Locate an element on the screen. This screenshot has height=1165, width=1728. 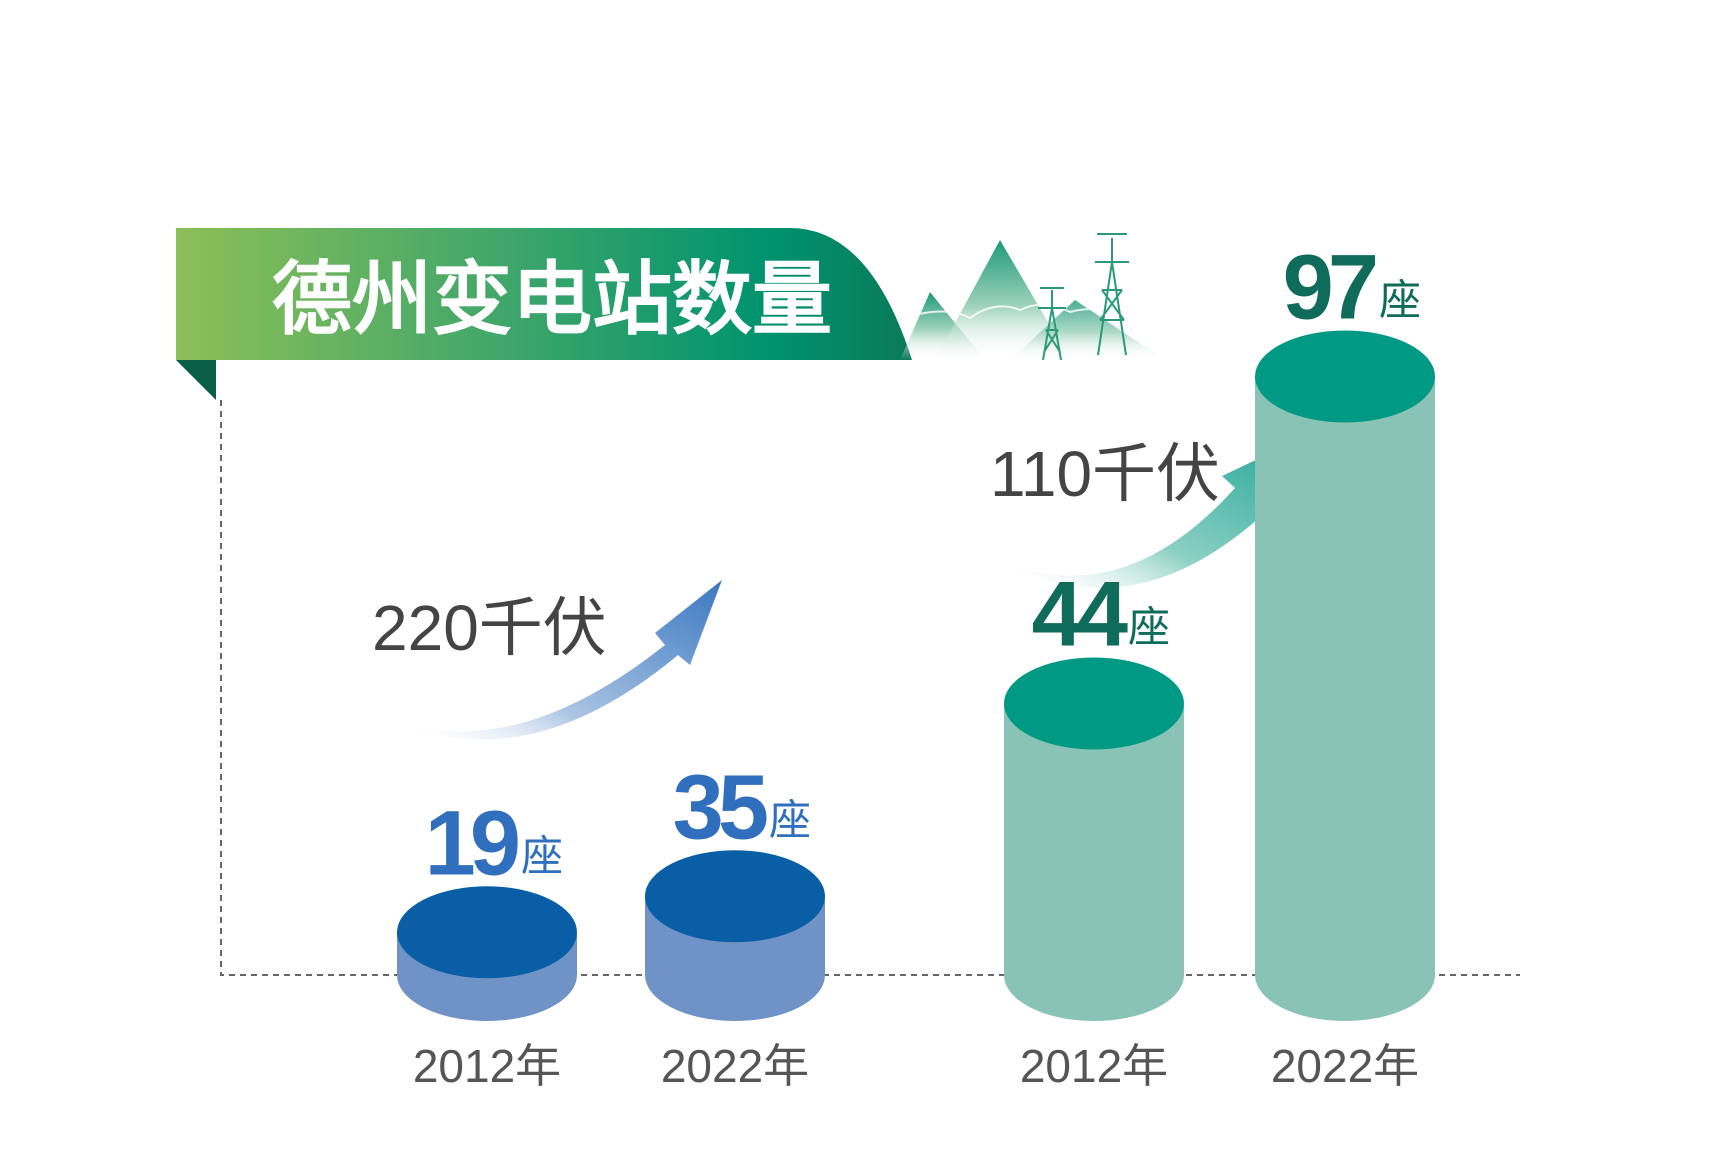
mountain-icon is located at coordinates (1002, 300).